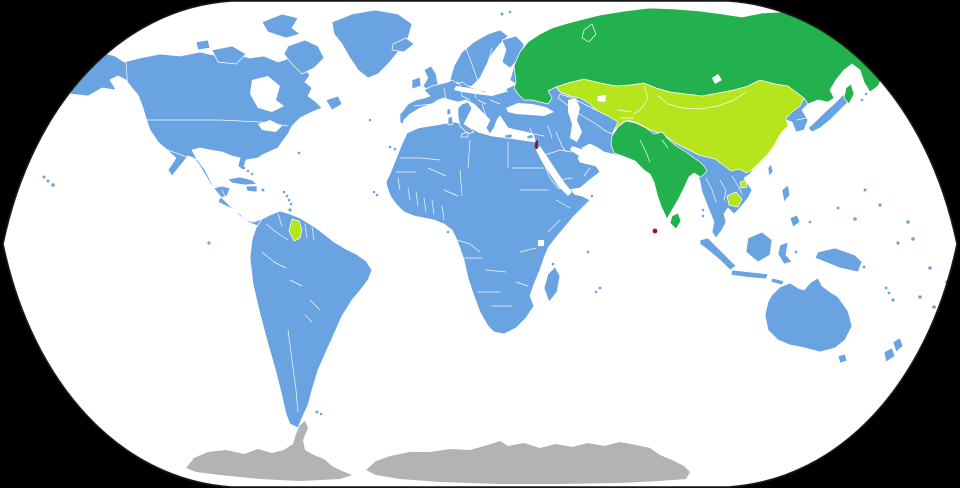  I want to click on borders-north-africa, so click(470, 168).